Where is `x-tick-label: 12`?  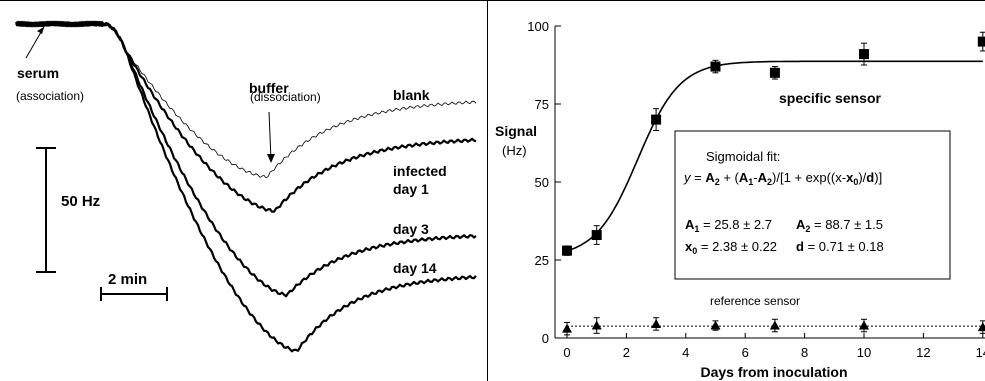
x-tick-label: 12 is located at coordinates (923, 352).